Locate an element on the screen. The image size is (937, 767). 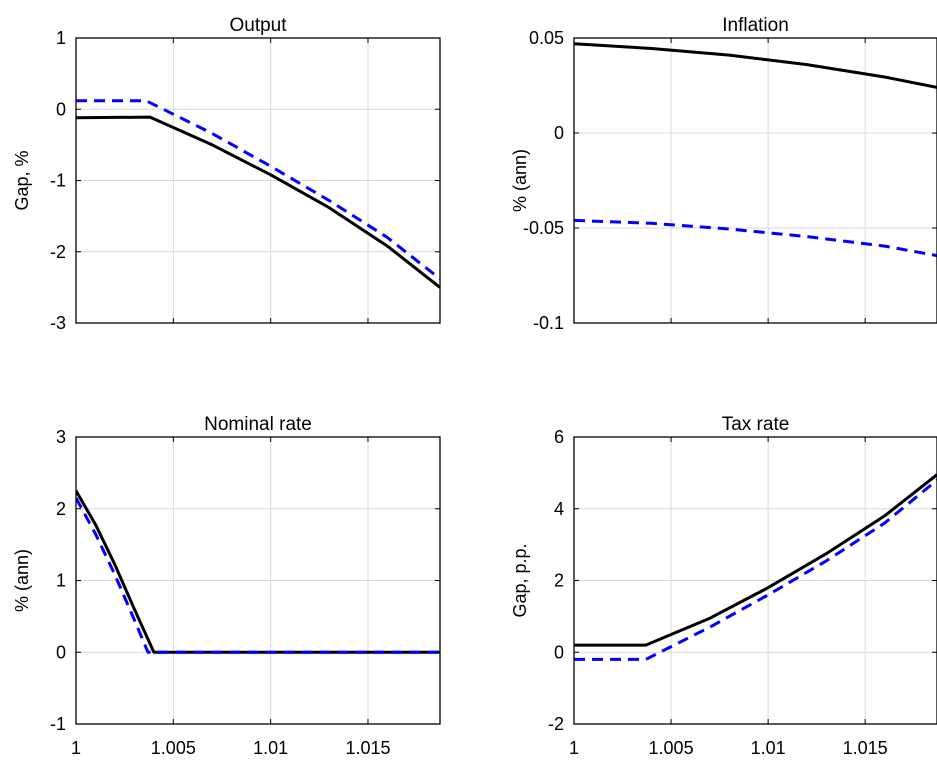
y-tick-label: 6 is located at coordinates (559, 437).